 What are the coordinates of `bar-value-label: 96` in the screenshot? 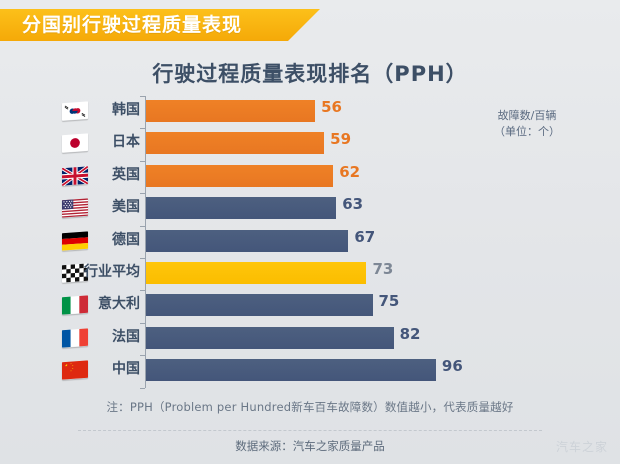 It's located at (452, 366).